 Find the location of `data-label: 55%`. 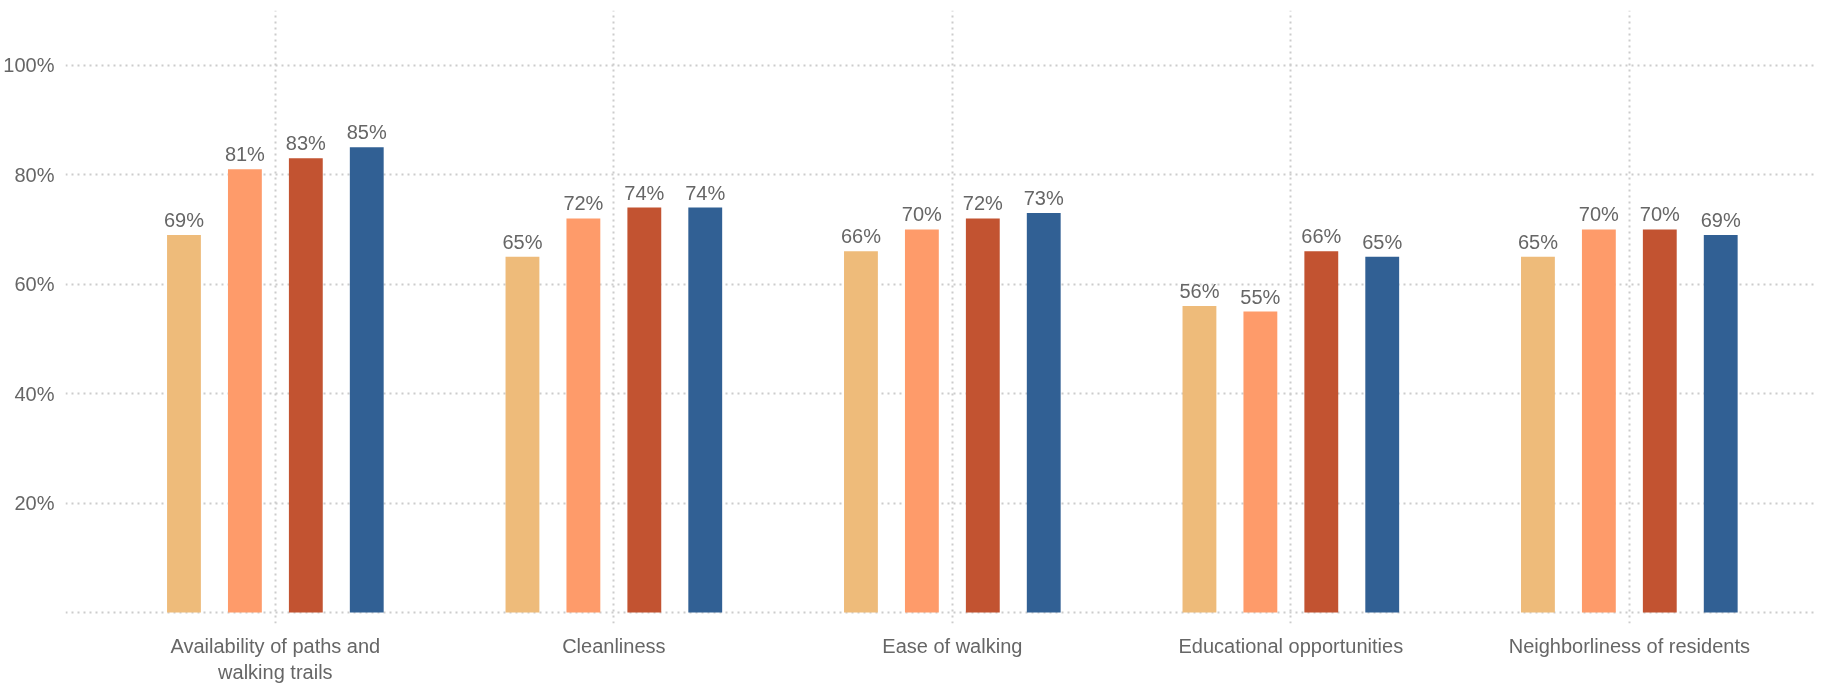

data-label: 55% is located at coordinates (1260, 296).